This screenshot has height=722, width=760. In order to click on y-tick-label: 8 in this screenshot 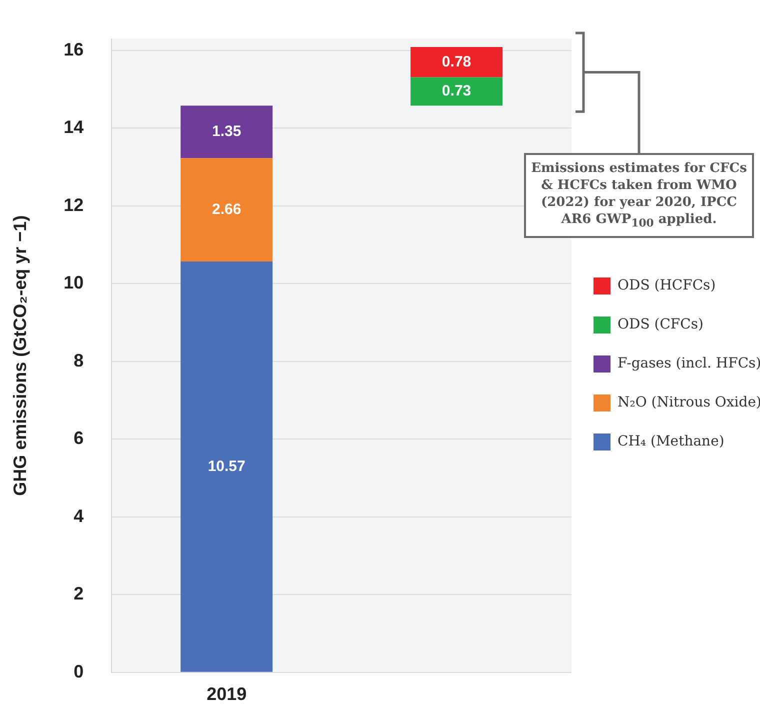, I will do `click(79, 360)`.